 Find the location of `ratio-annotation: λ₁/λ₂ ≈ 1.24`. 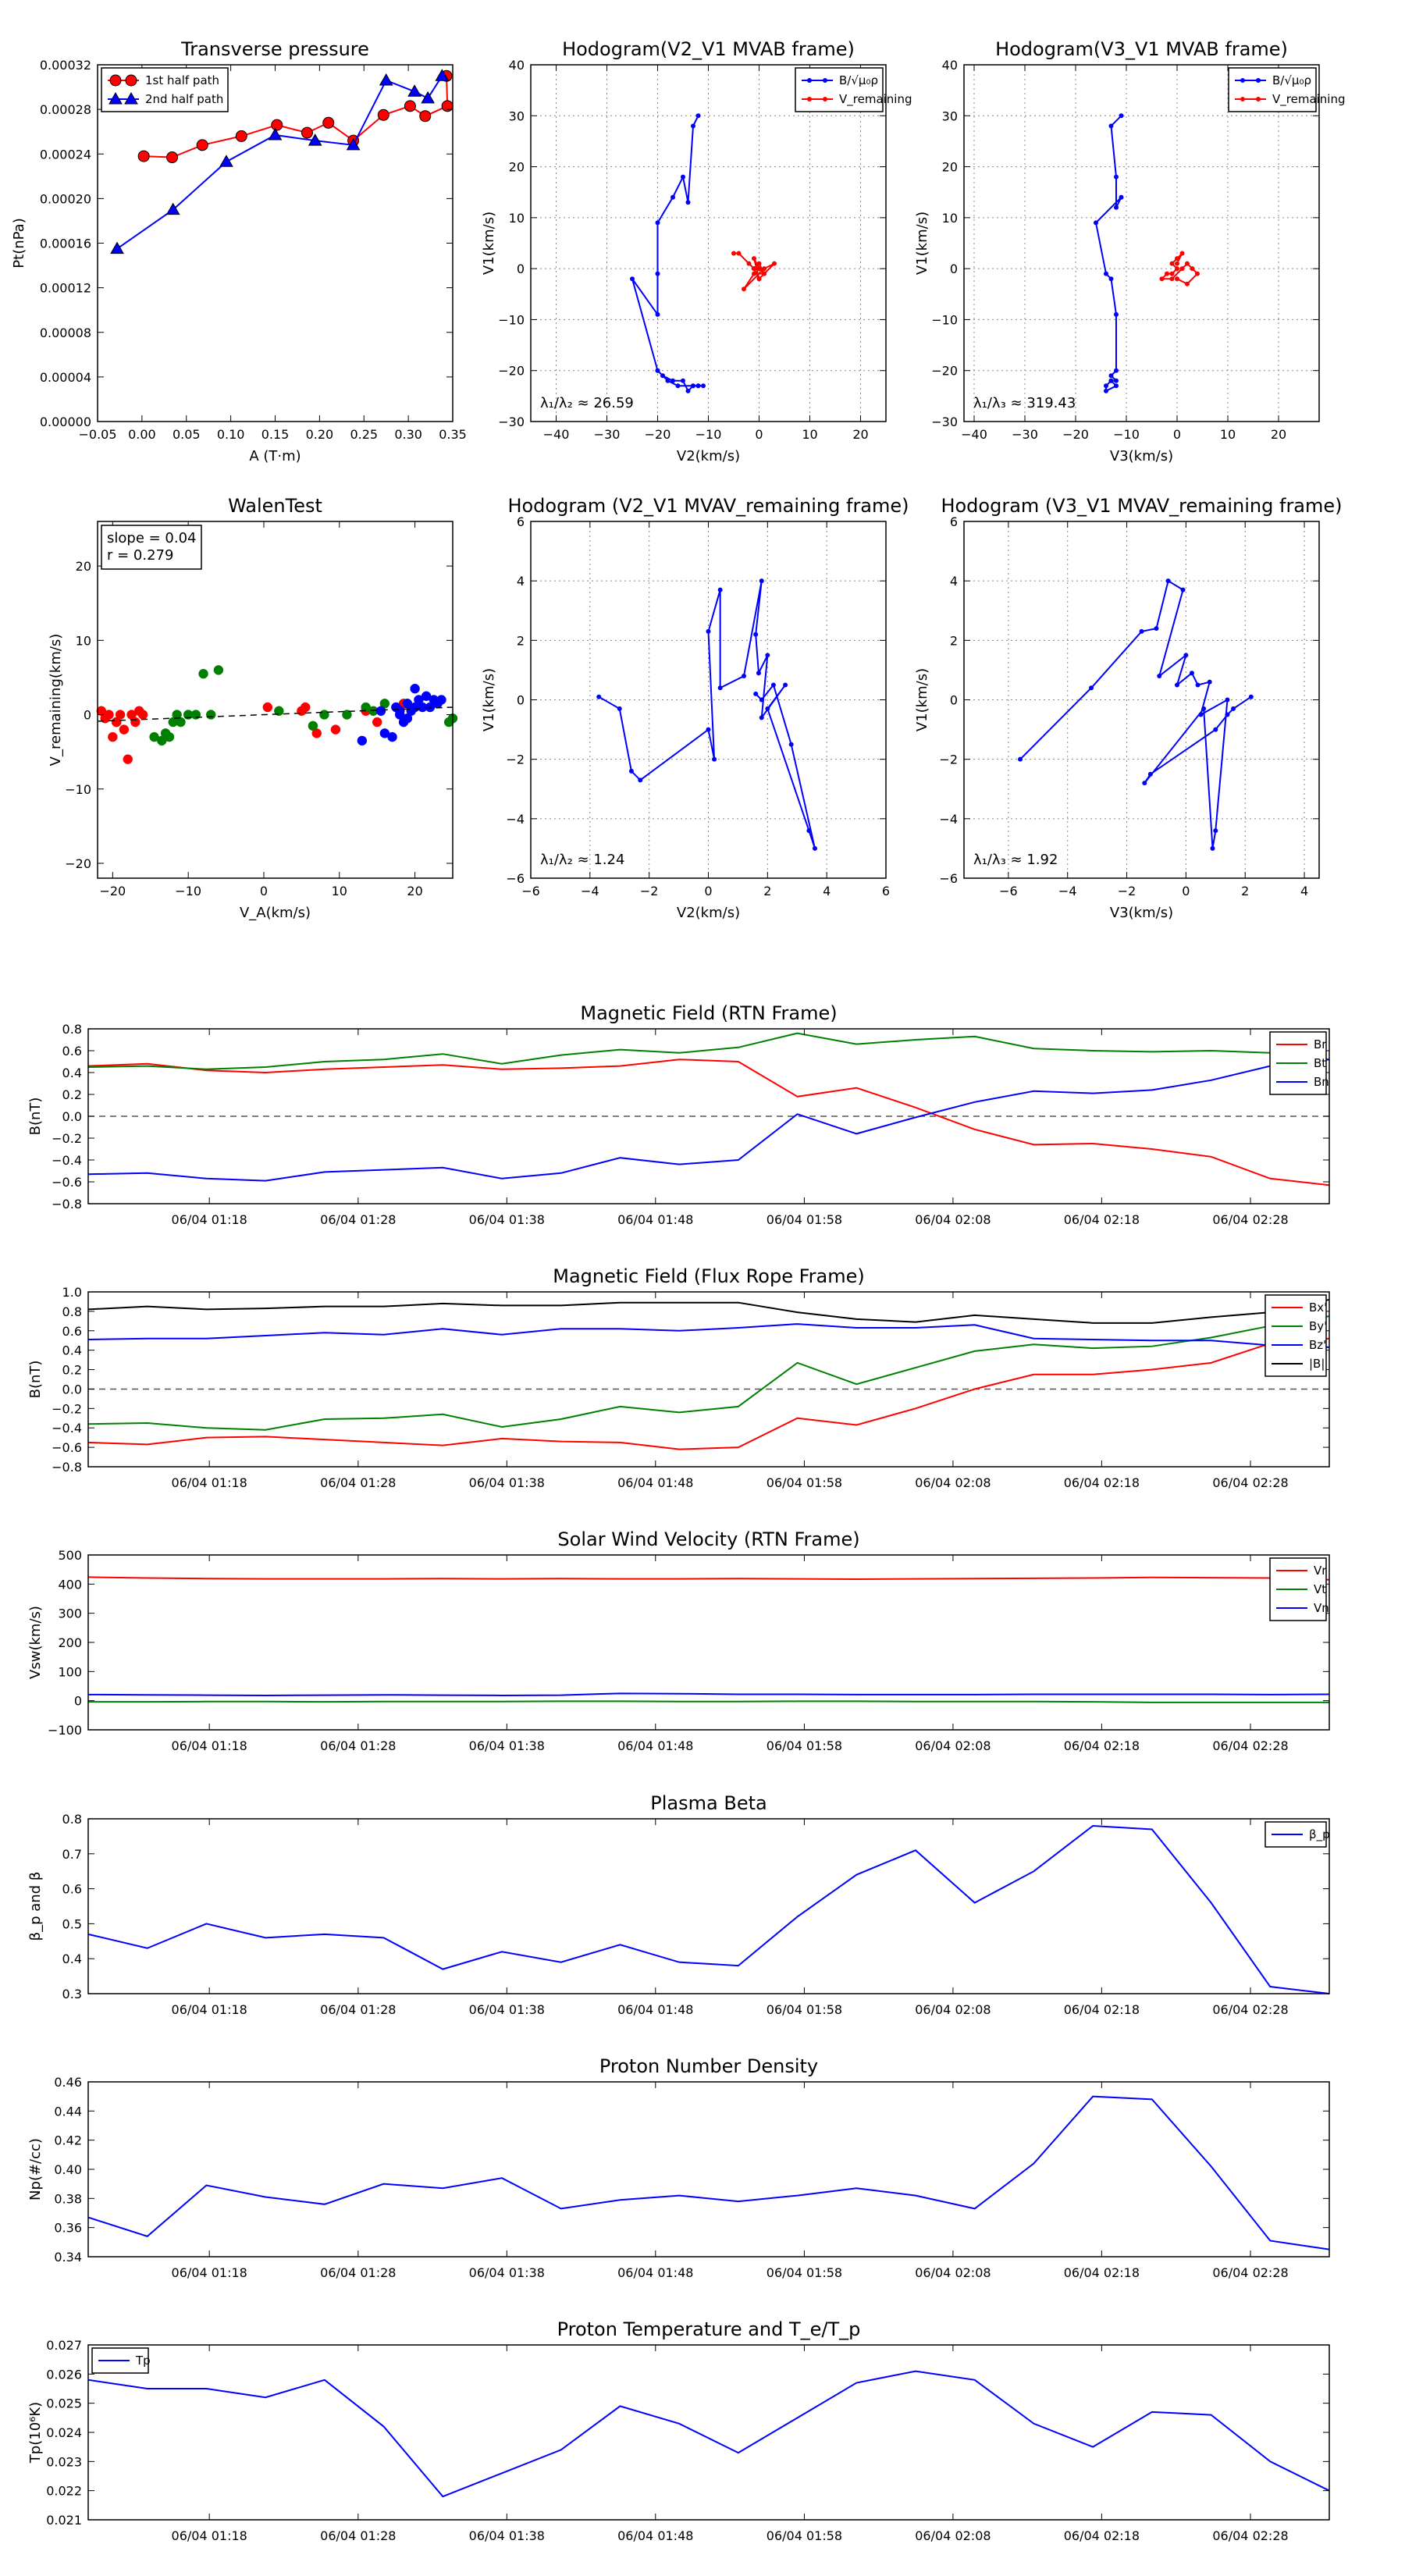

ratio-annotation: λ₁/λ₂ ≈ 1.24 is located at coordinates (582, 860).